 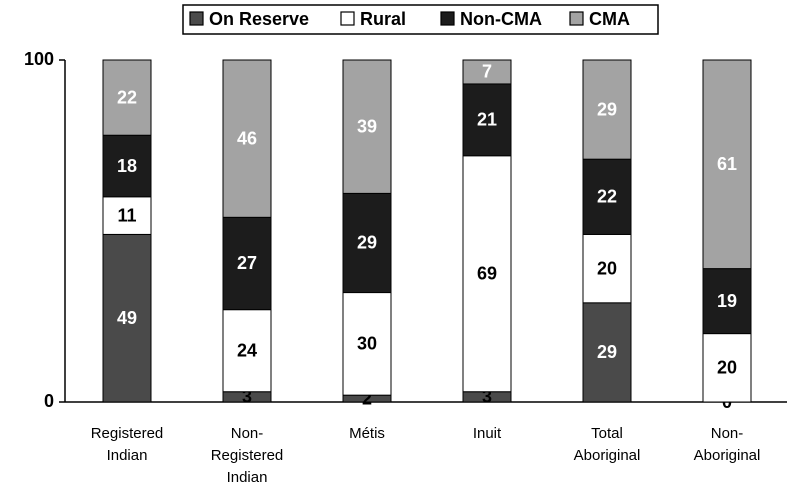 I want to click on value-label: 7, so click(x=487, y=72).